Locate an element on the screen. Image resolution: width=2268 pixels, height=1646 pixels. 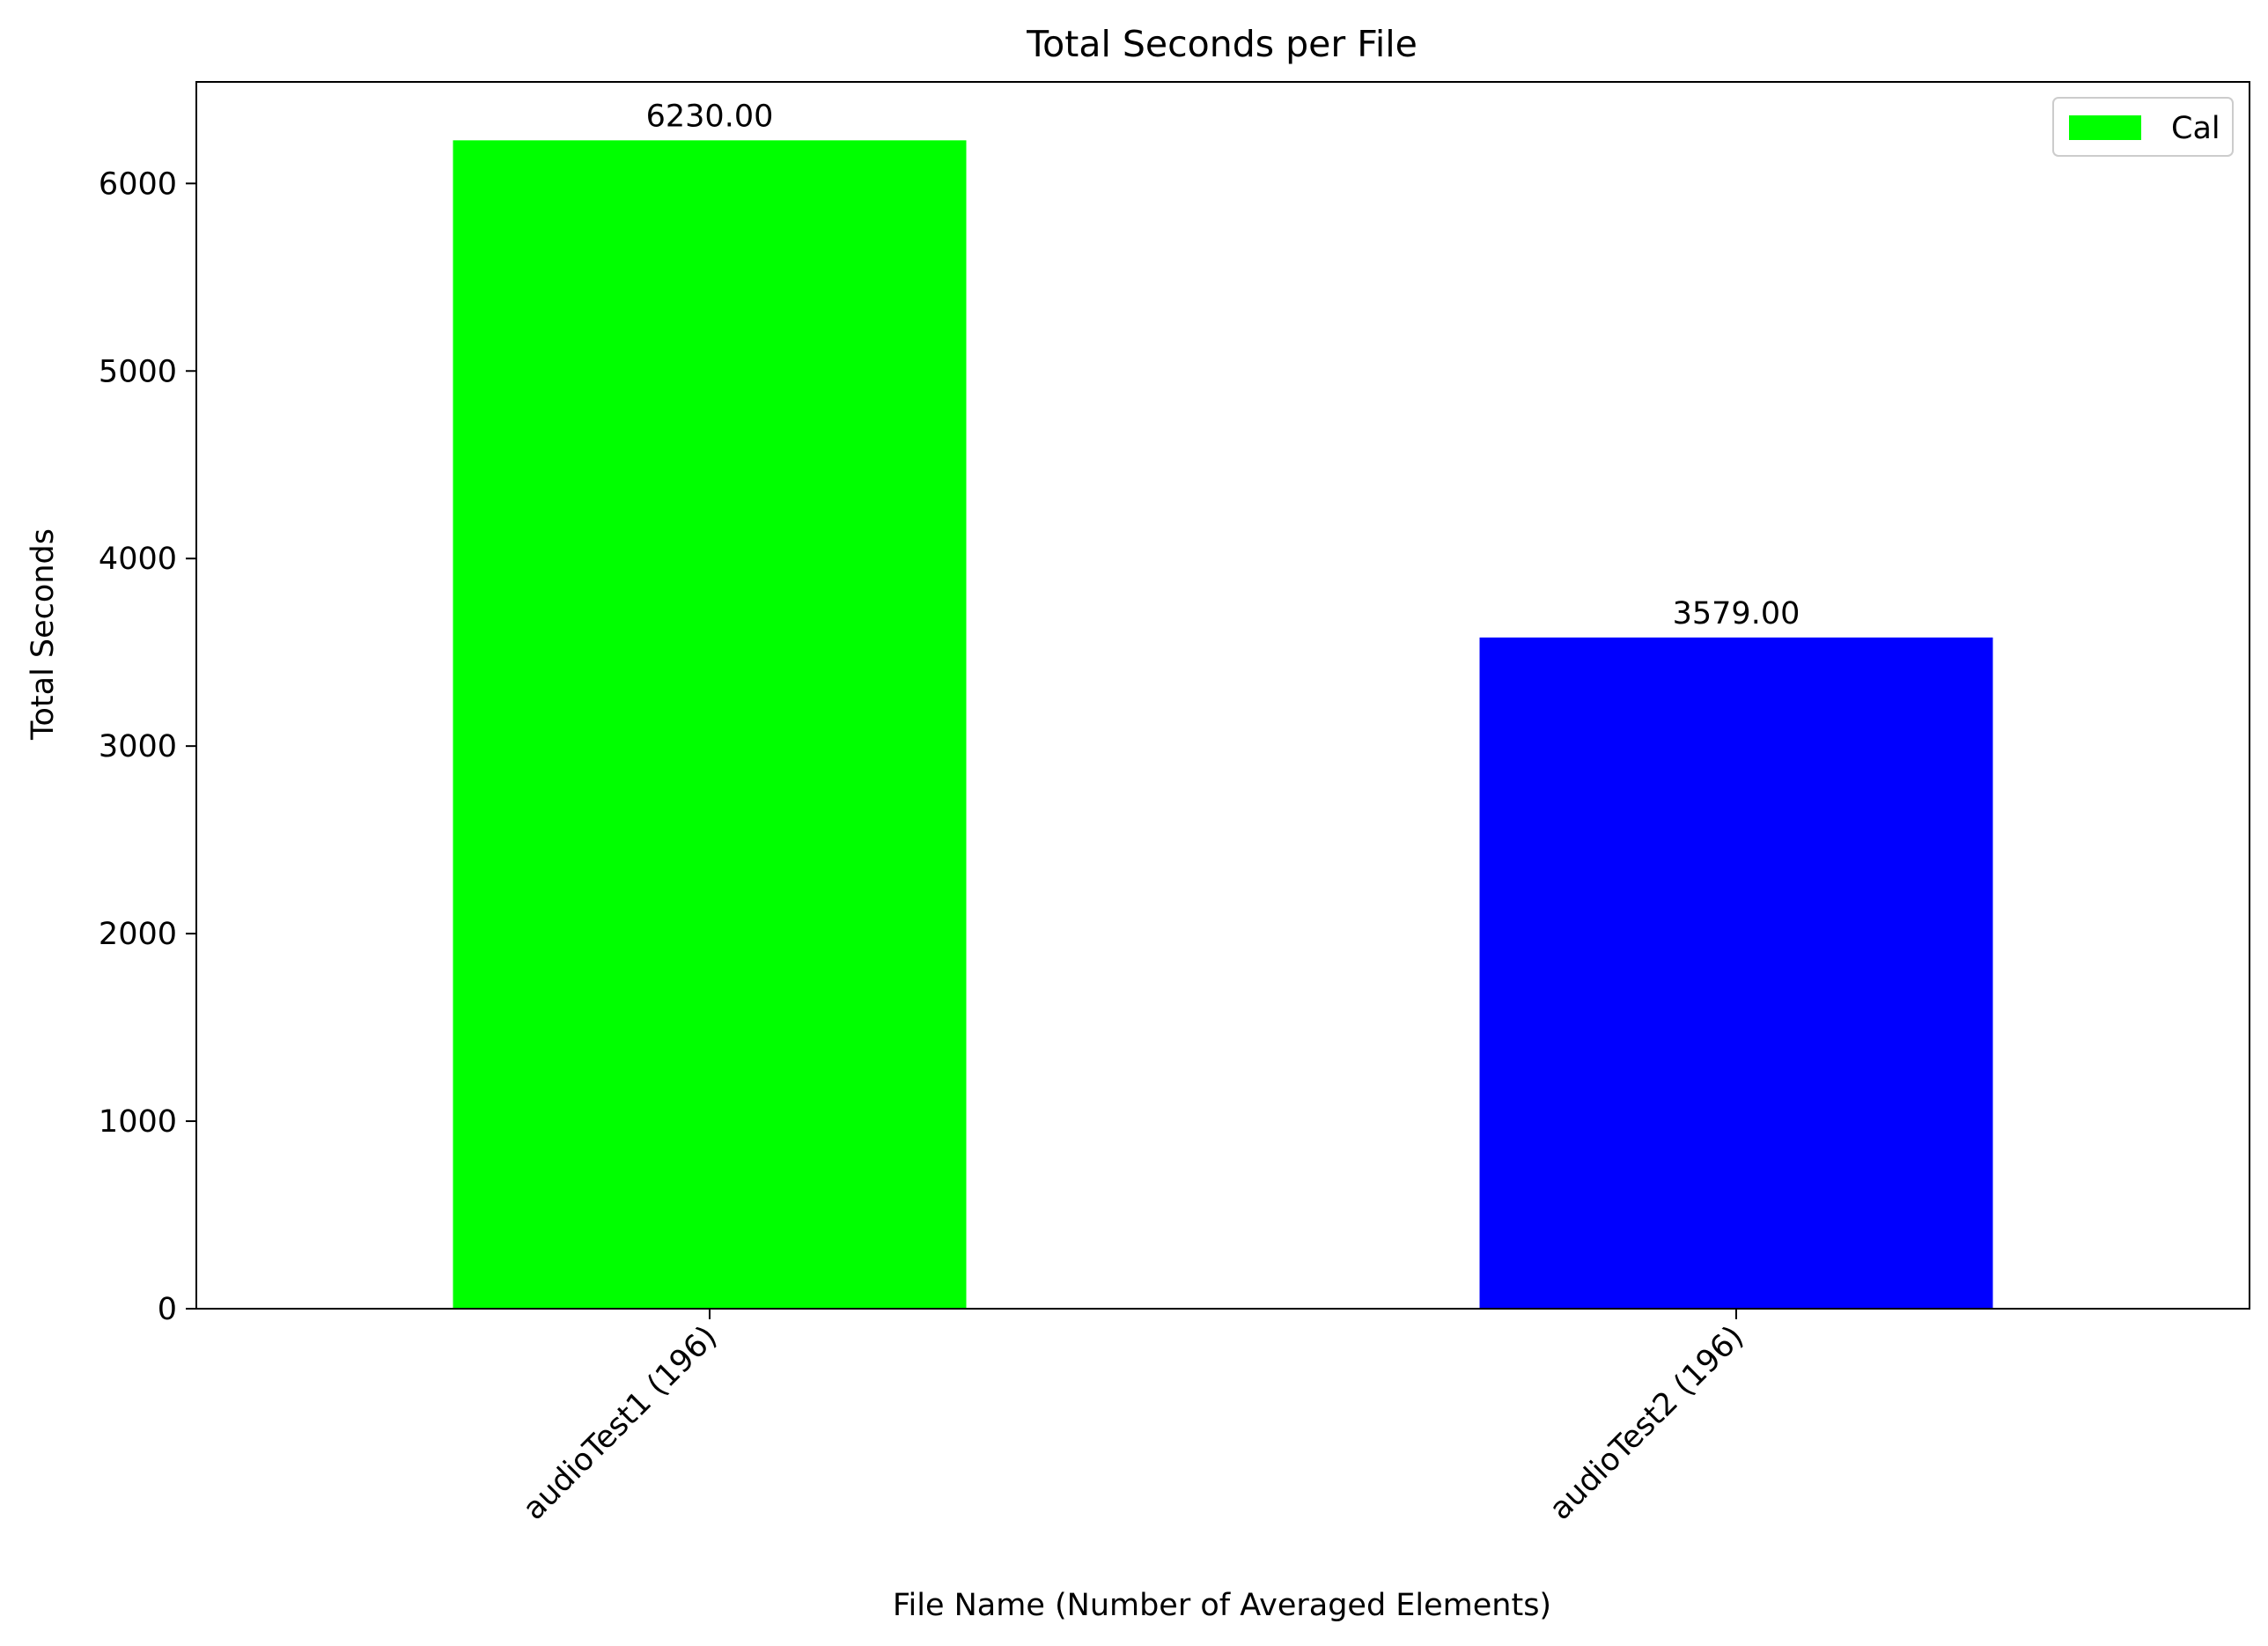
y-tick-label-2000: 2000 is located at coordinates (138, 934).